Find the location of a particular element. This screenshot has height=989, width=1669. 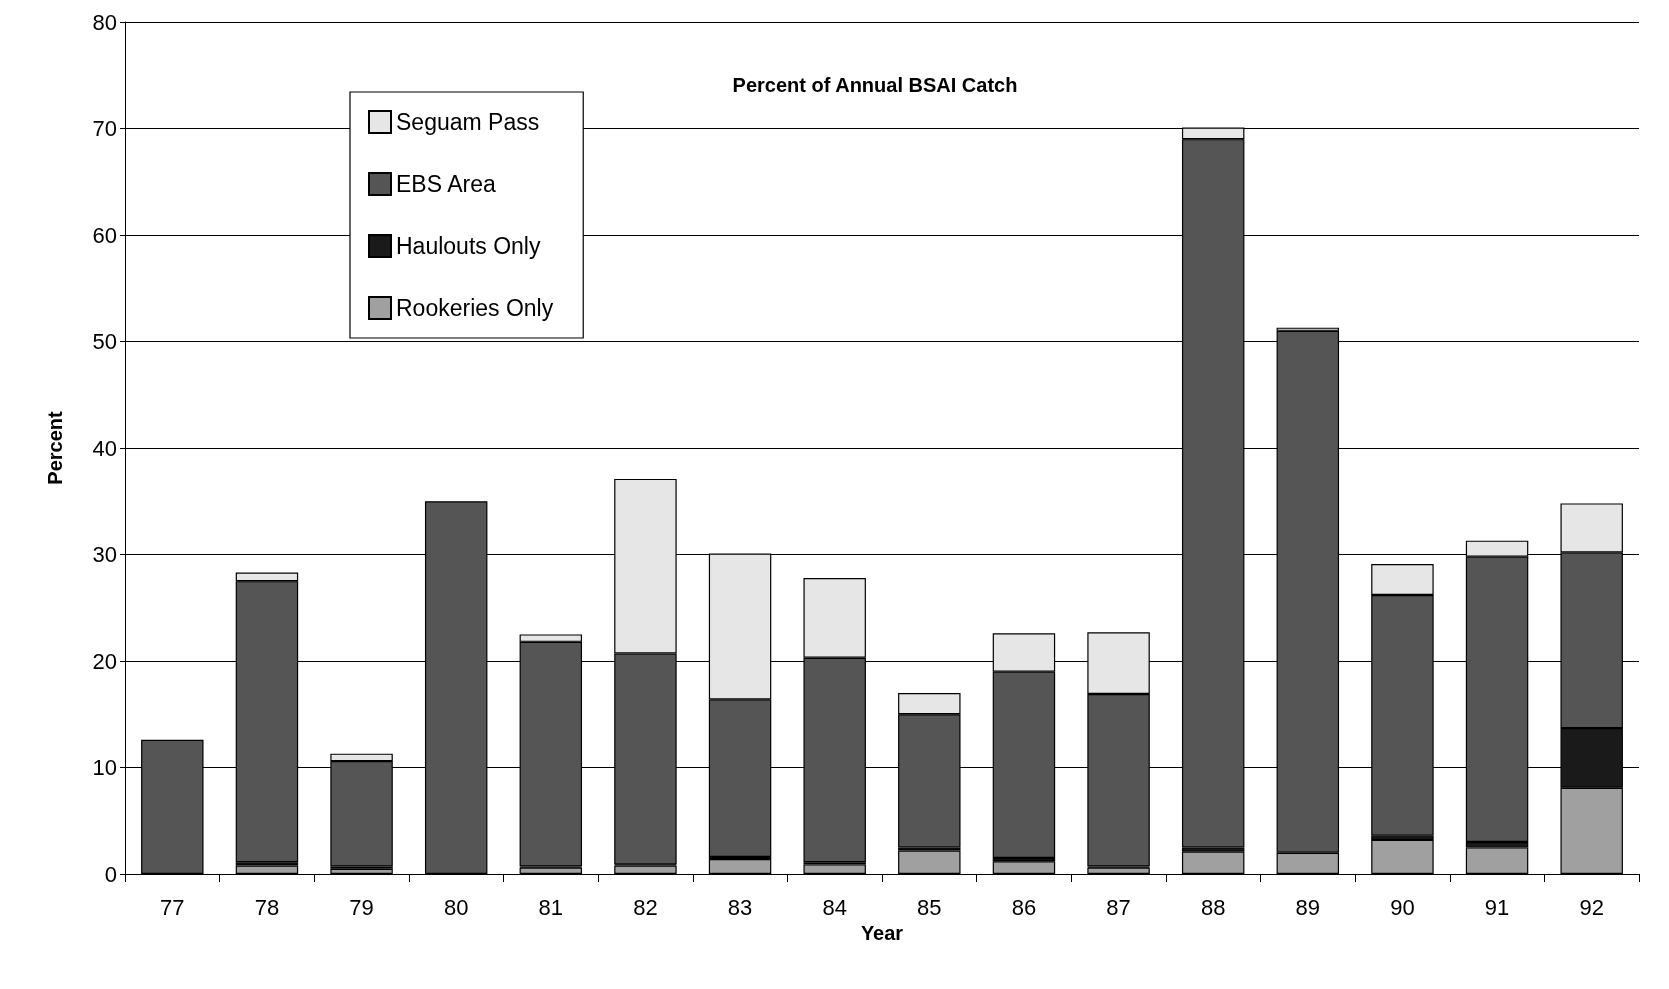

x-tick-label: 92 is located at coordinates (1591, 907).